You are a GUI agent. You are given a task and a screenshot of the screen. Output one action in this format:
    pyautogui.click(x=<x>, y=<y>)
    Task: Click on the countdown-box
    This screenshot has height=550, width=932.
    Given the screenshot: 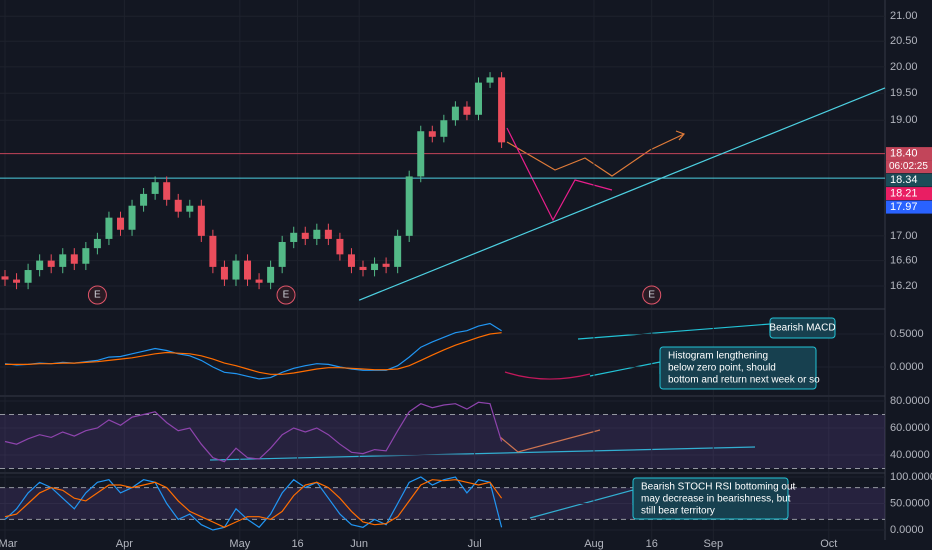 What is the action you would take?
    pyautogui.click(x=909, y=167)
    